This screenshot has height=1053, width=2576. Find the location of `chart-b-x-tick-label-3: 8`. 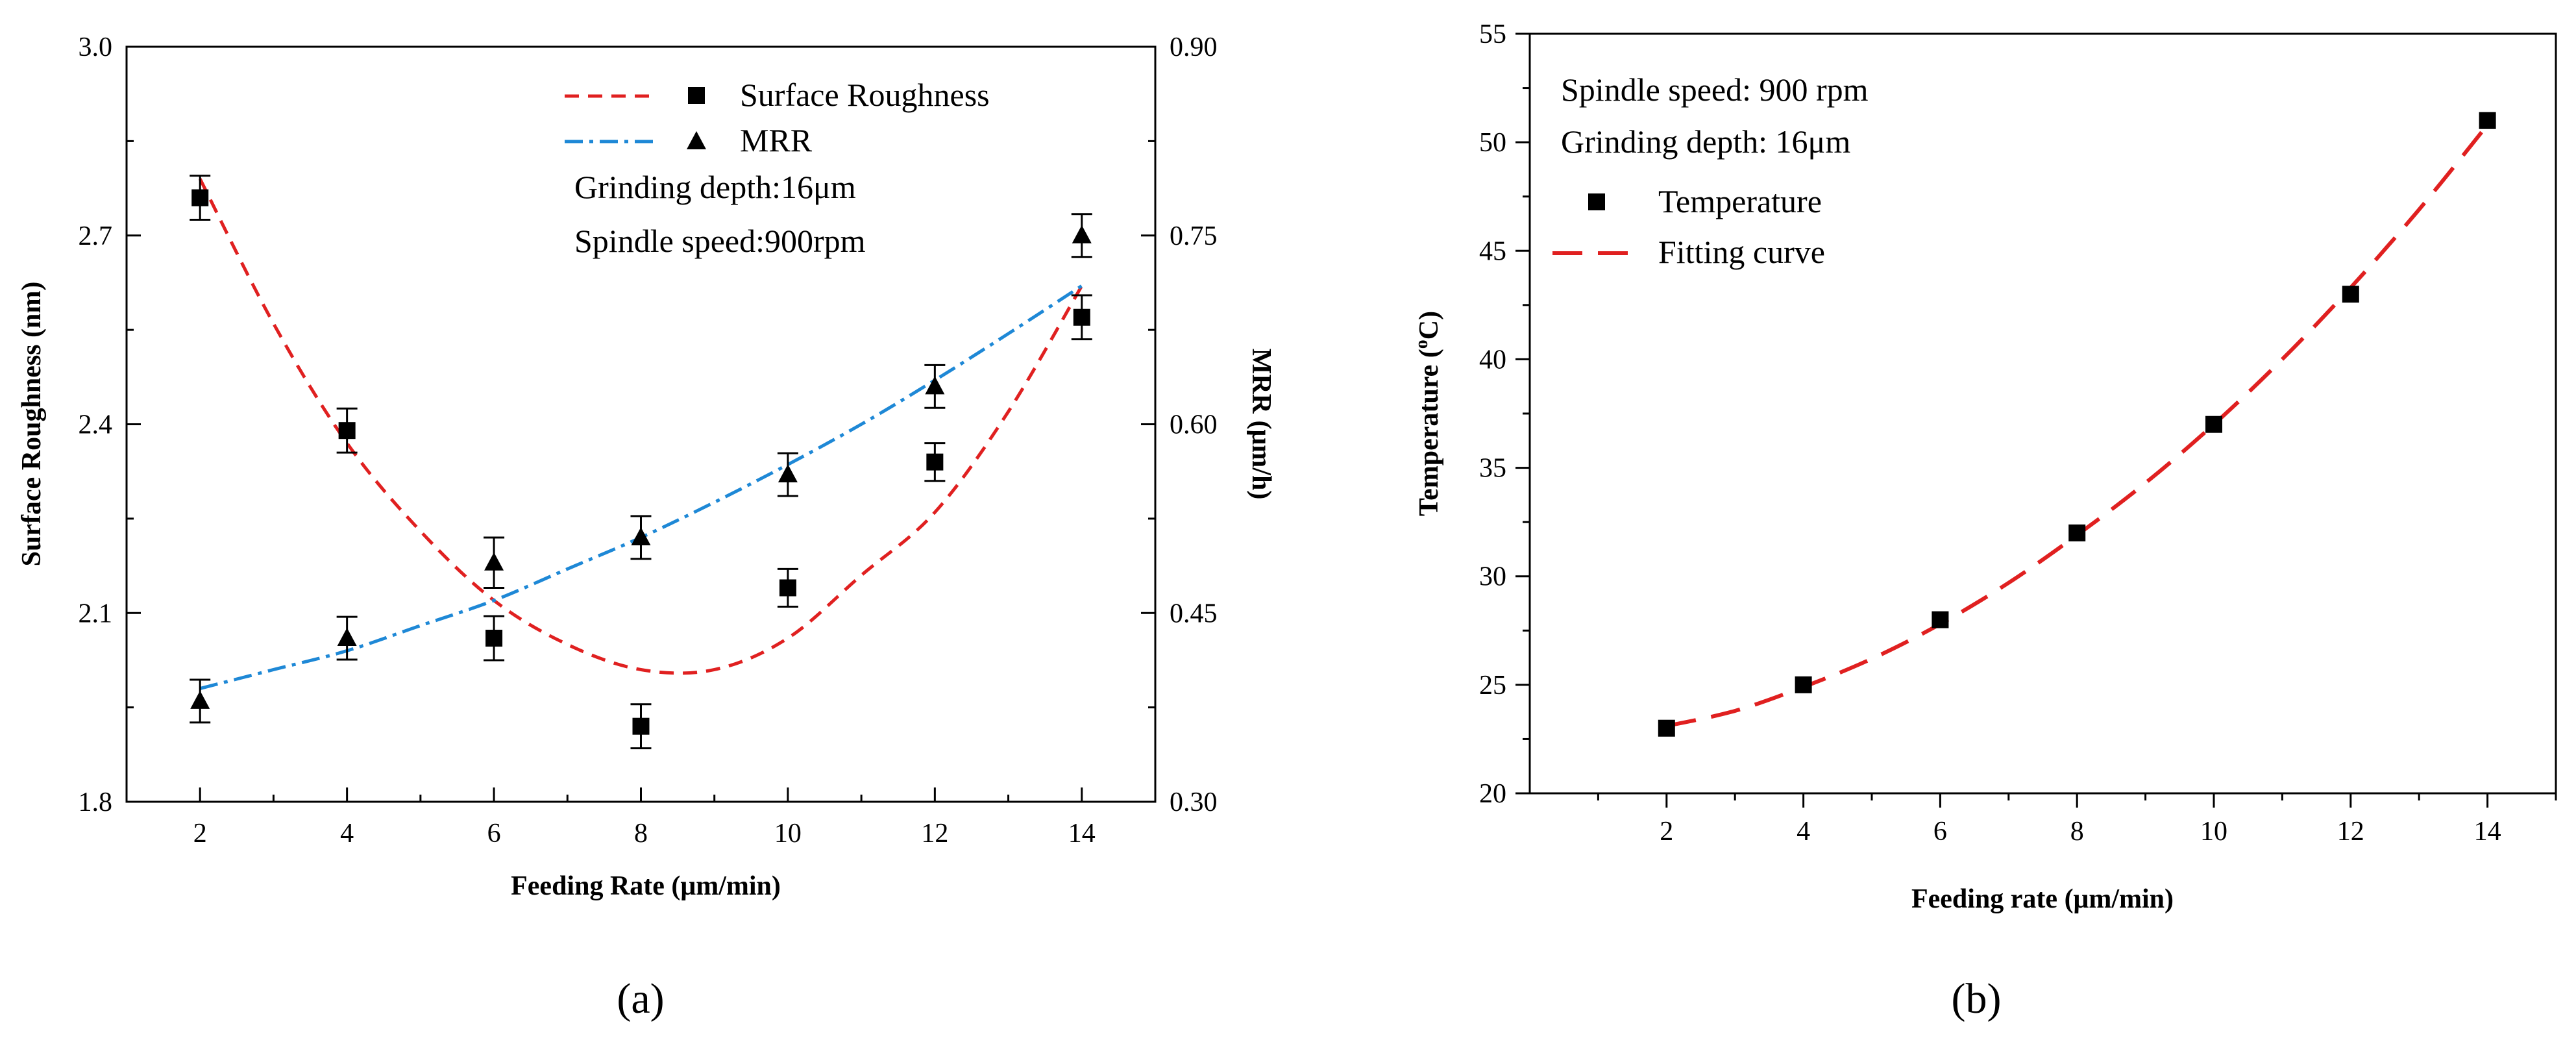

chart-b-x-tick-label-3: 8 is located at coordinates (2077, 832).